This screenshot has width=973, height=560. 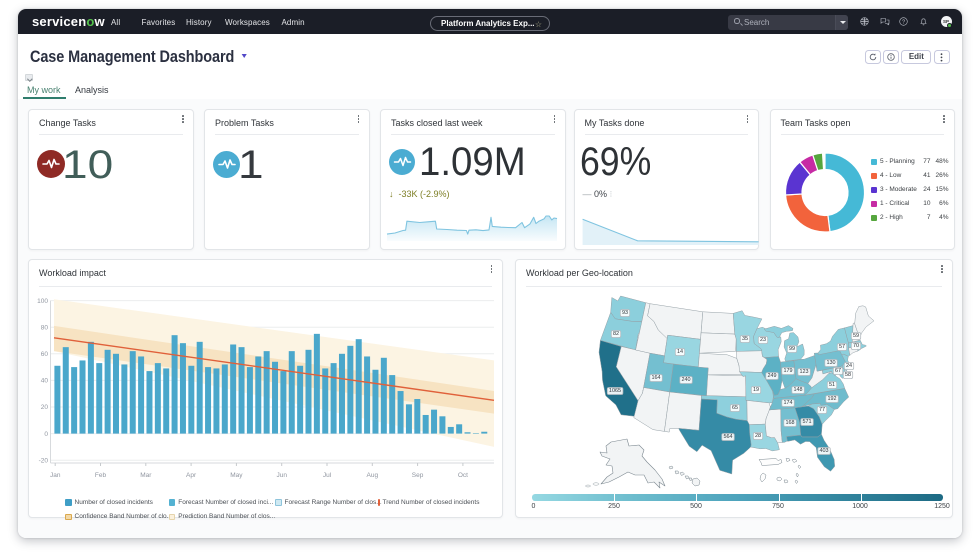 What do you see at coordinates (327, 475) in the screenshot?
I see `svg-text: Jul` at bounding box center [327, 475].